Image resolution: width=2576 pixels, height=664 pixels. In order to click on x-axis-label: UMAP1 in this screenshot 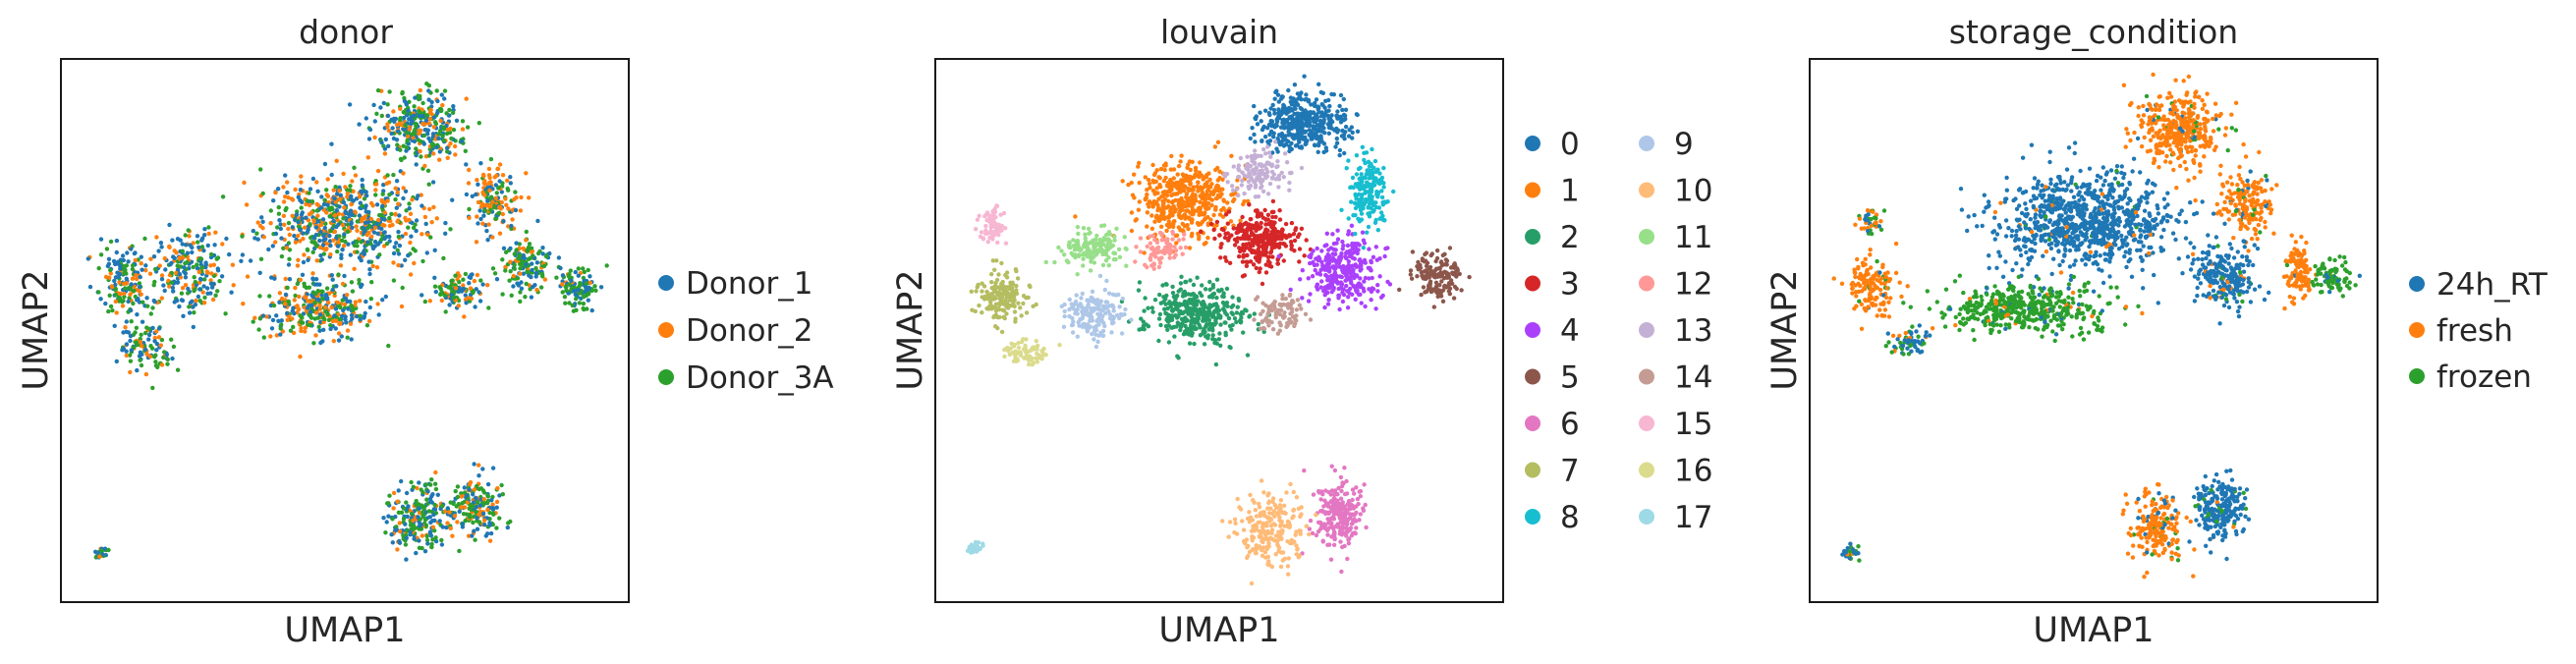, I will do `click(344, 630)`.